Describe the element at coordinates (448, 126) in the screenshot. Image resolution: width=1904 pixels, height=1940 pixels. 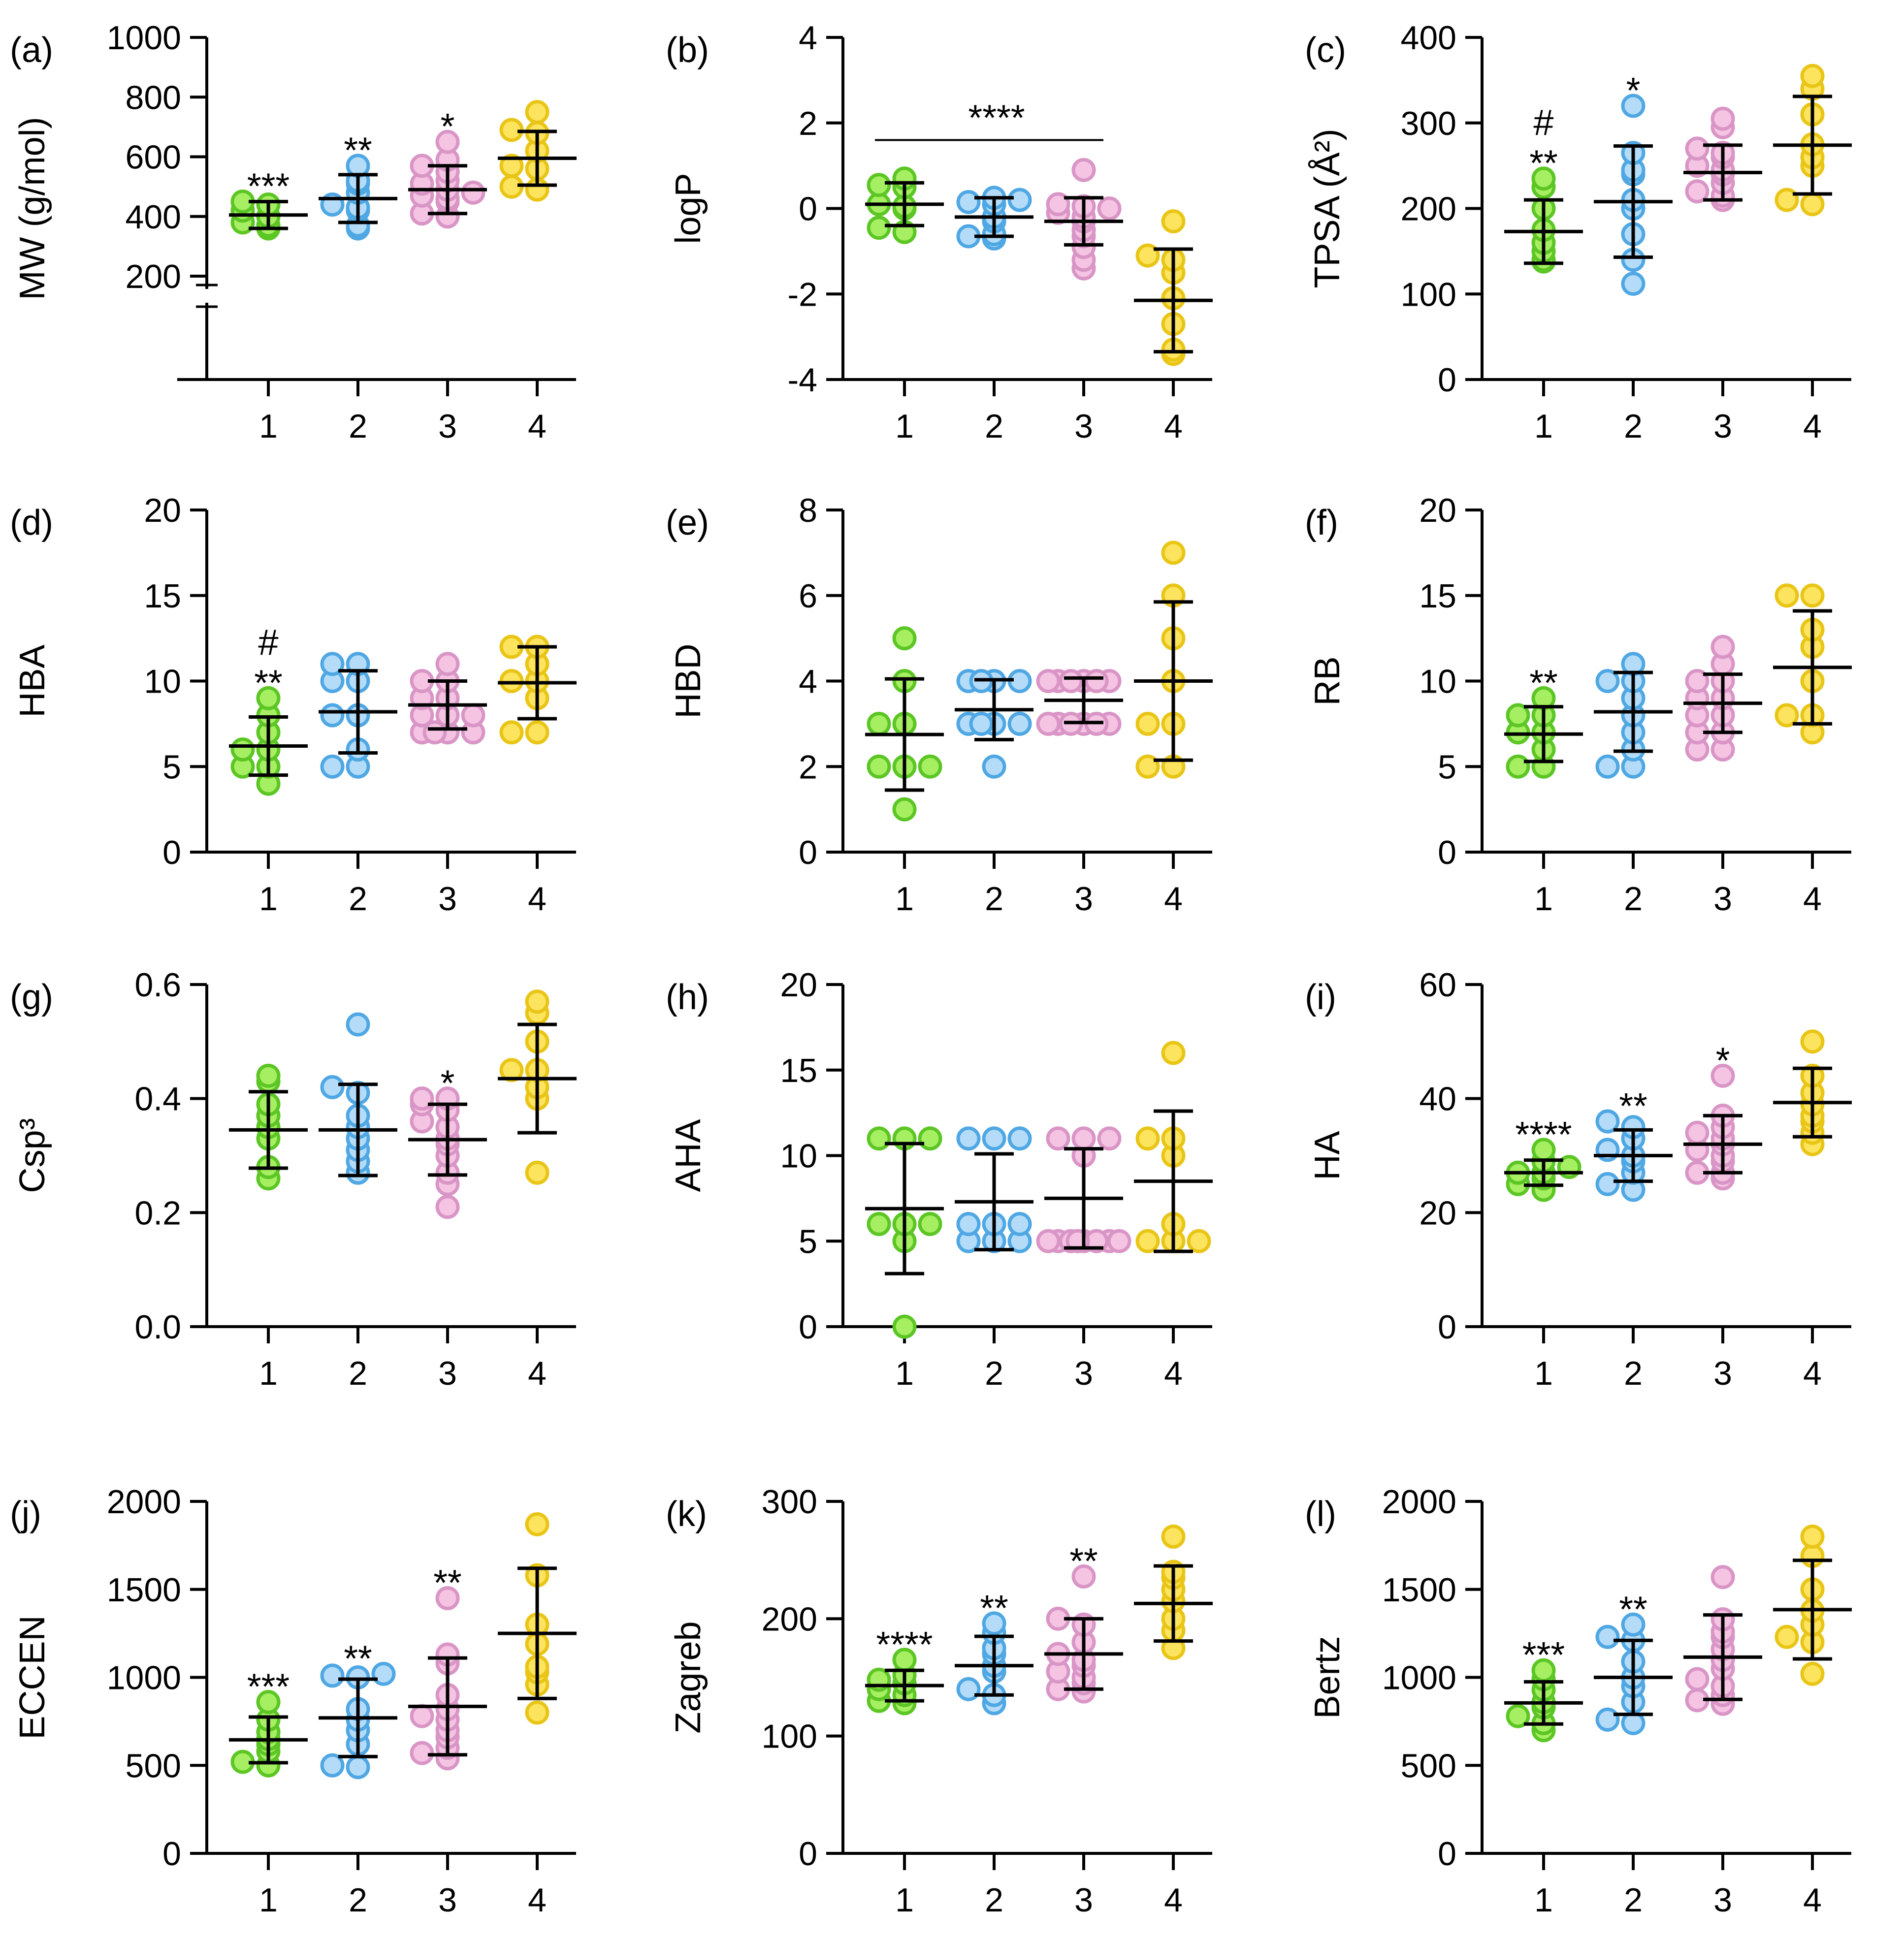
I see `significance-marker: *` at that location.